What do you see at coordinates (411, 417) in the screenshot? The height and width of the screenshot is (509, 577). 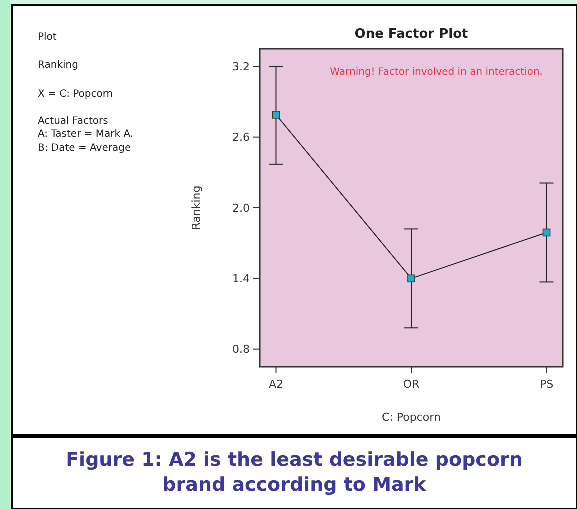 I see `x-axis-title: C: Popcorn` at bounding box center [411, 417].